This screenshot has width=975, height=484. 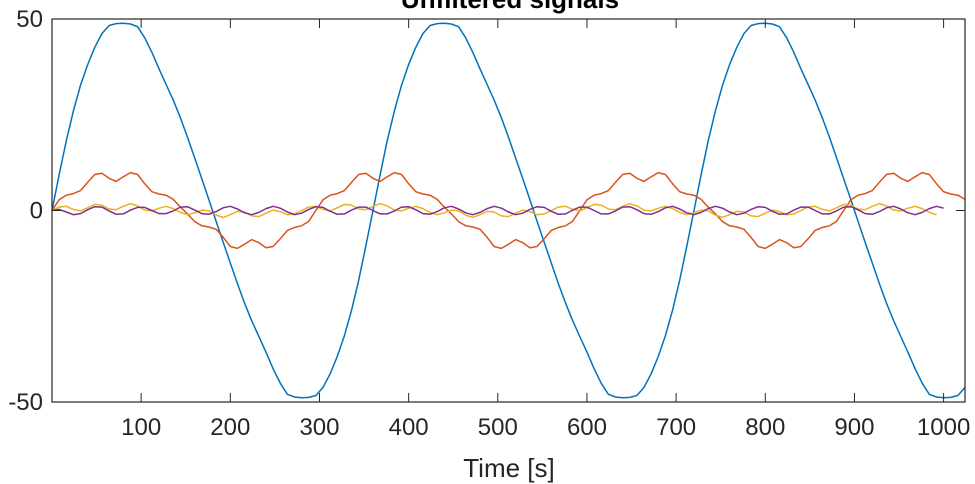 What do you see at coordinates (498, 427) in the screenshot?
I see `x-tick-label: 500` at bounding box center [498, 427].